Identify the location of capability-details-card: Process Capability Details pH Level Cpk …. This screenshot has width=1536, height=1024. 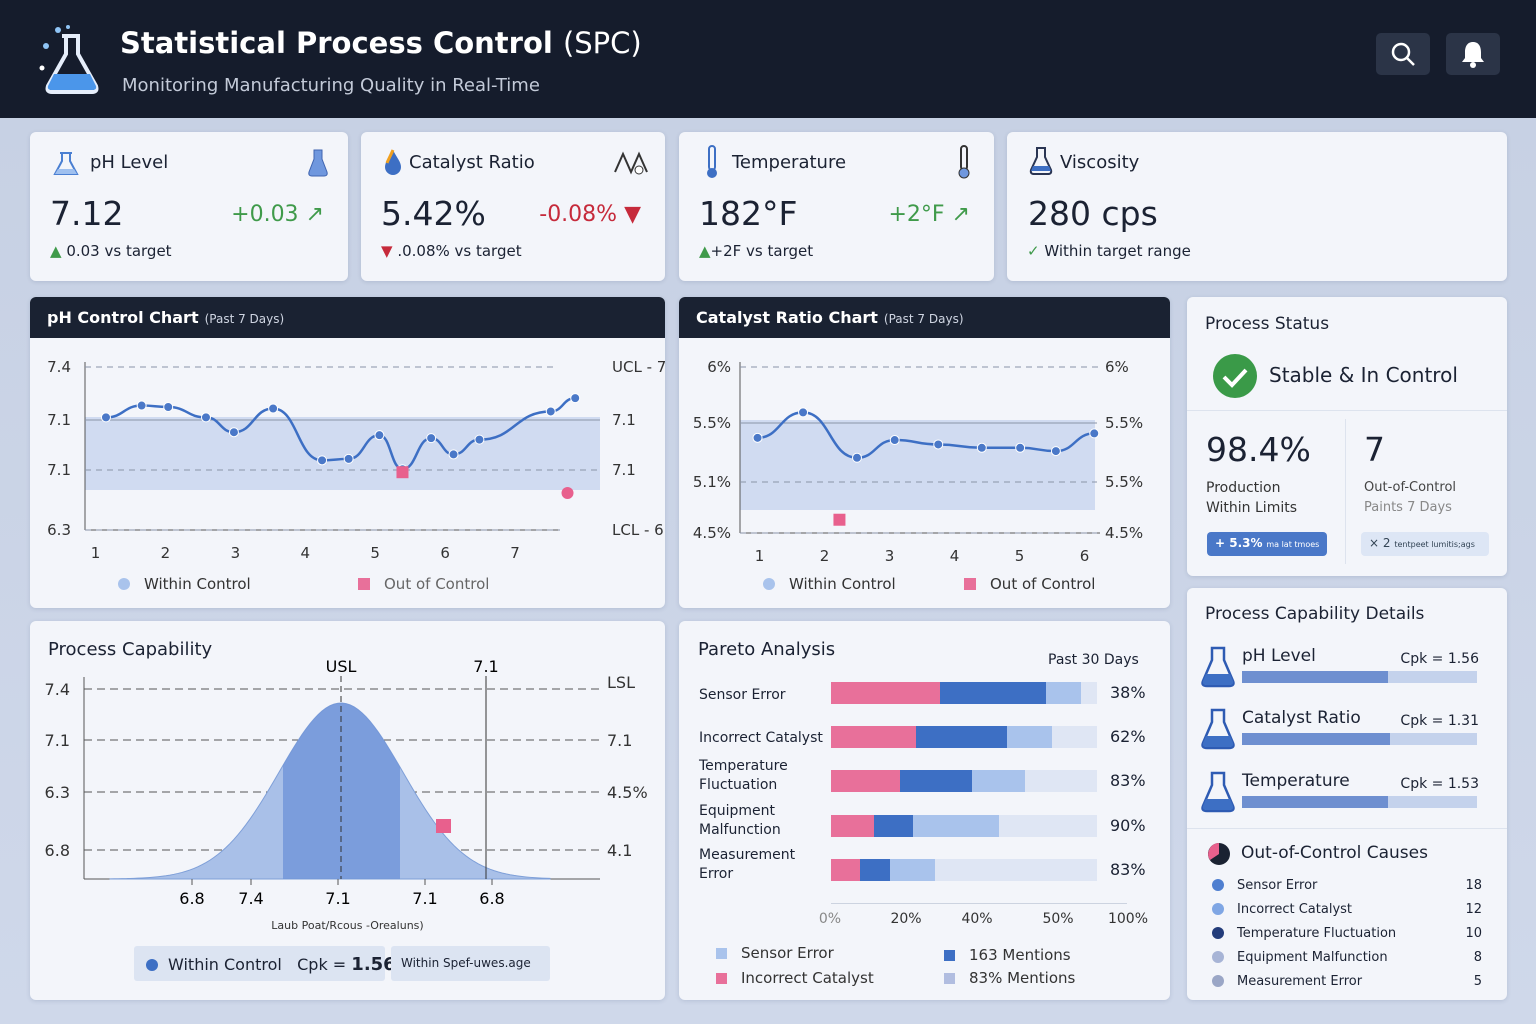
(1347, 794).